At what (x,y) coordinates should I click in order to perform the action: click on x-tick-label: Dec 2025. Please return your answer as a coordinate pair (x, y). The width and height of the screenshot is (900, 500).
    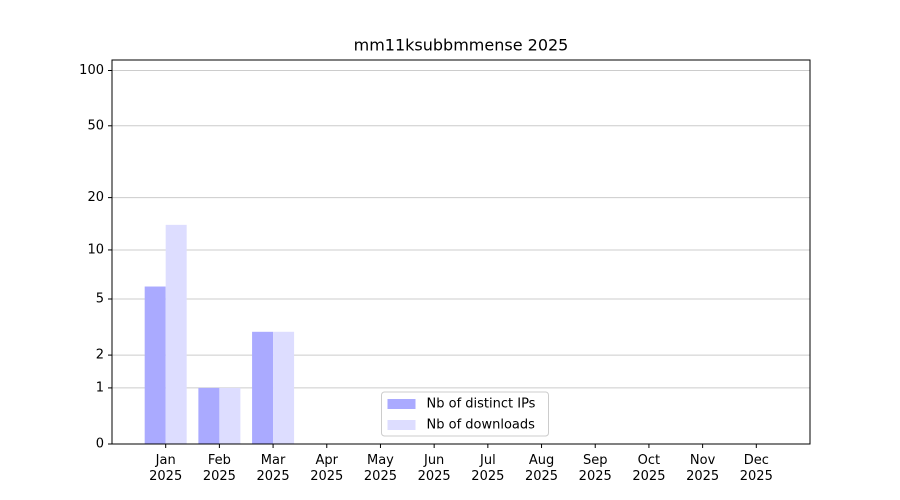
    Looking at the image, I should click on (756, 468).